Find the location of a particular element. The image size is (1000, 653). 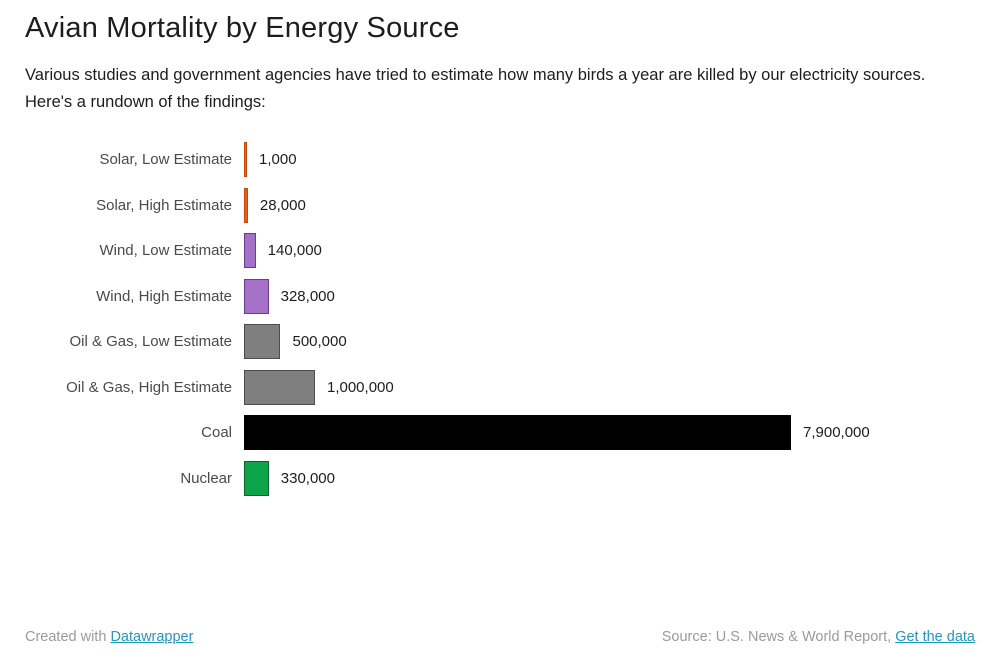

source-label: Source: U.S. News & World Report, is located at coordinates (776, 637).